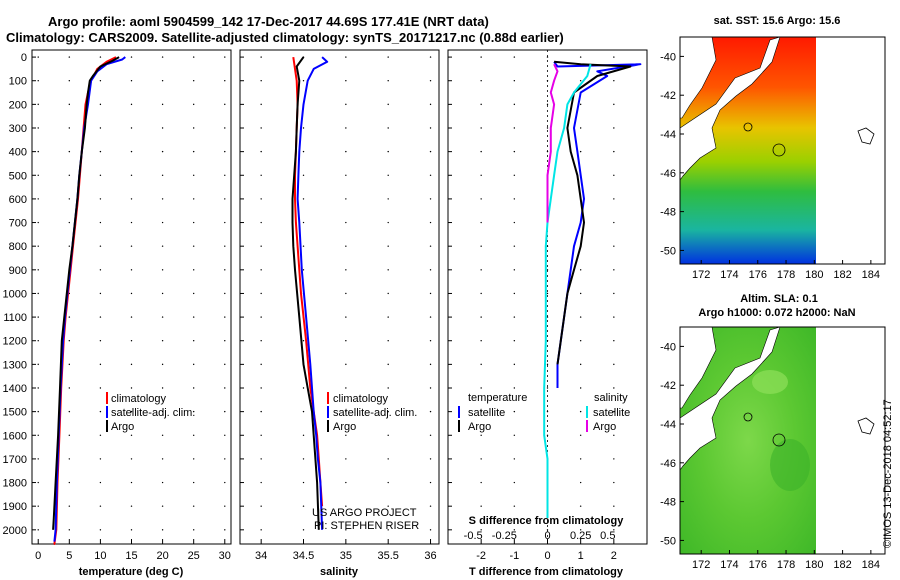 The width and height of the screenshot is (900, 580). I want to click on map-y-tick-label: -48, so click(668, 213).